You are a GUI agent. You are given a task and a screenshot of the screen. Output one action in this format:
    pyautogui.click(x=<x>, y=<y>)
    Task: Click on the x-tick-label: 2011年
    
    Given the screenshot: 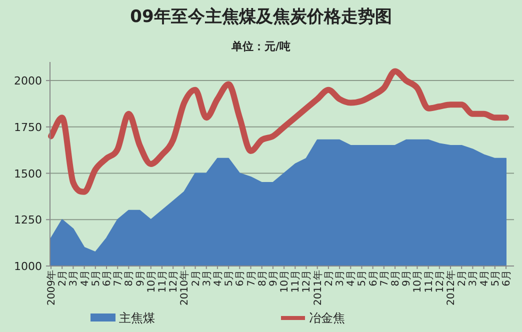 What is the action you would take?
    pyautogui.click(x=318, y=288)
    